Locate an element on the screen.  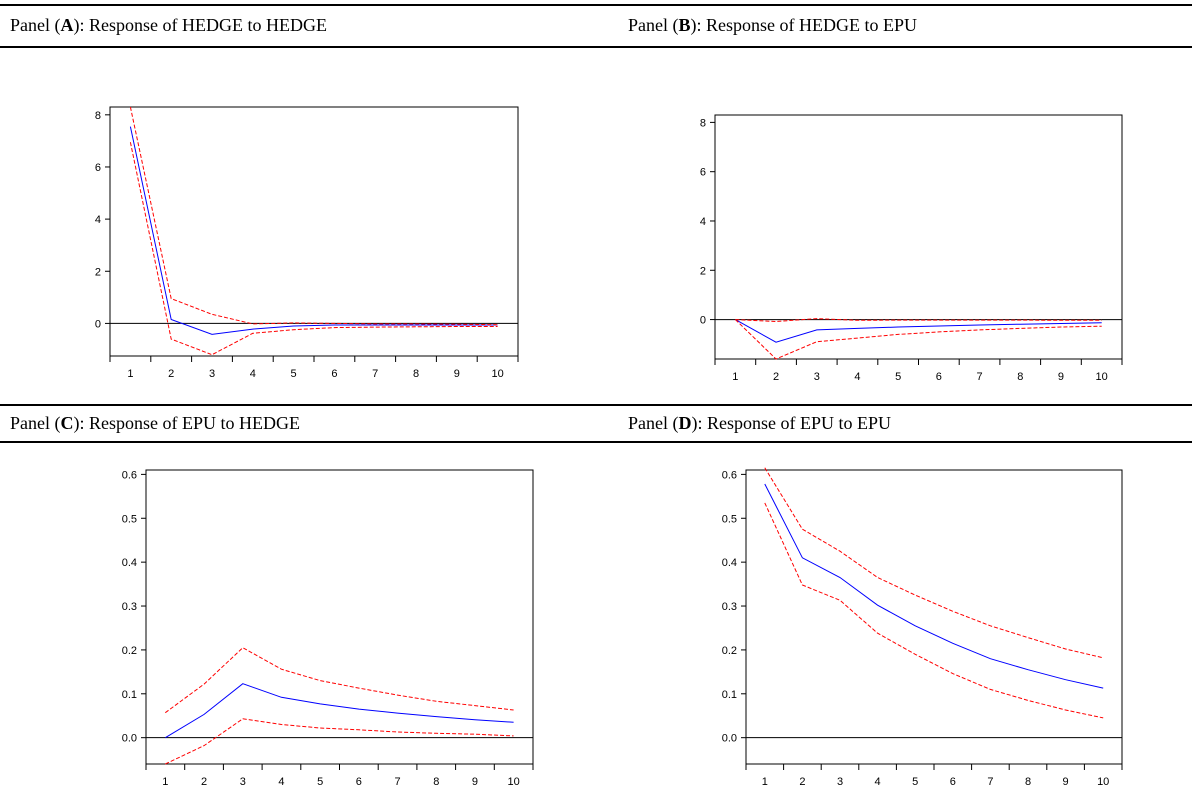
panel-a-title: Panel (A): Response of HEDGE to HEDGE is located at coordinates (168, 25).